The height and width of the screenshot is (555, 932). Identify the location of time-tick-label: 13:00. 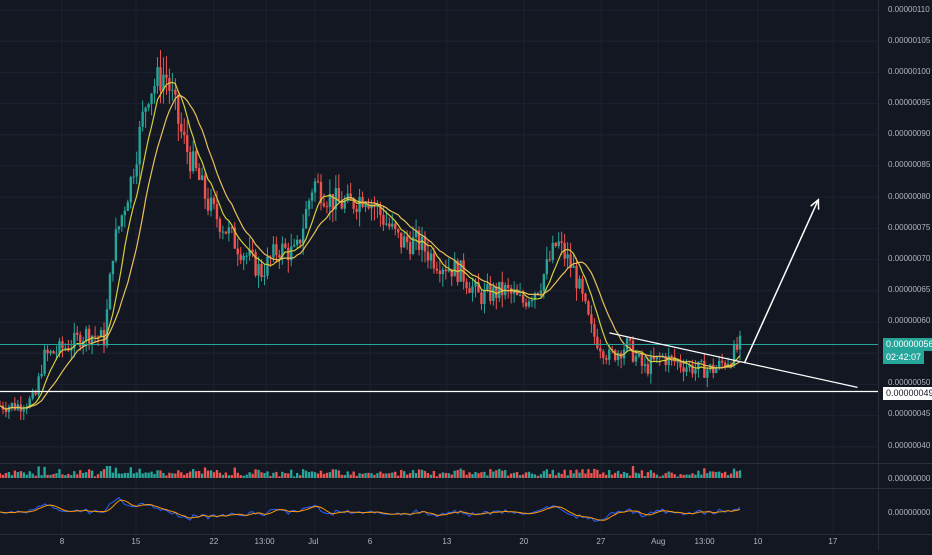
(264, 541).